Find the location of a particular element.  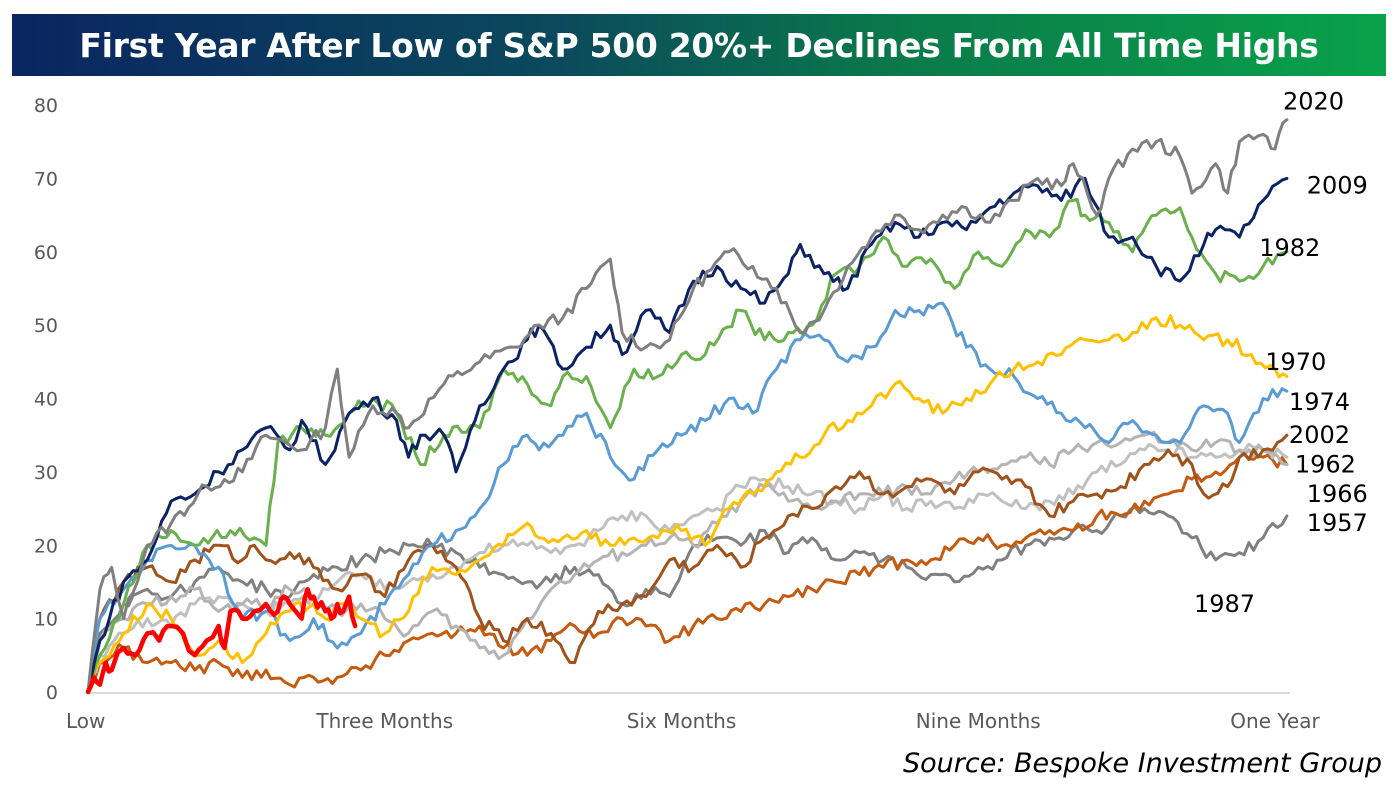

series-label-1962: 1962 is located at coordinates (1325, 465).